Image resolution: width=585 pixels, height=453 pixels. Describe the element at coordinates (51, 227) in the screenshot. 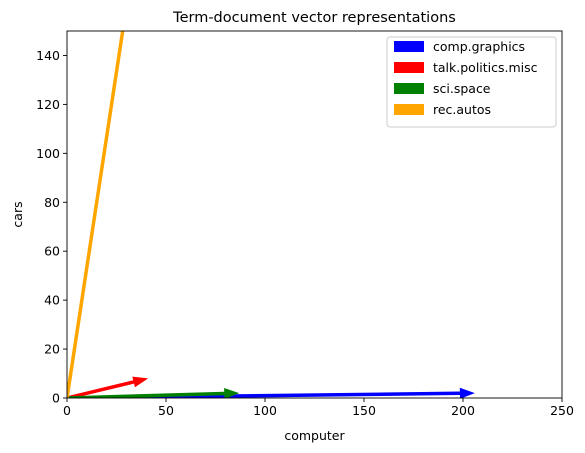

I see `y-axis-ticks: 0 20 40 60 80 100 120 140` at that location.